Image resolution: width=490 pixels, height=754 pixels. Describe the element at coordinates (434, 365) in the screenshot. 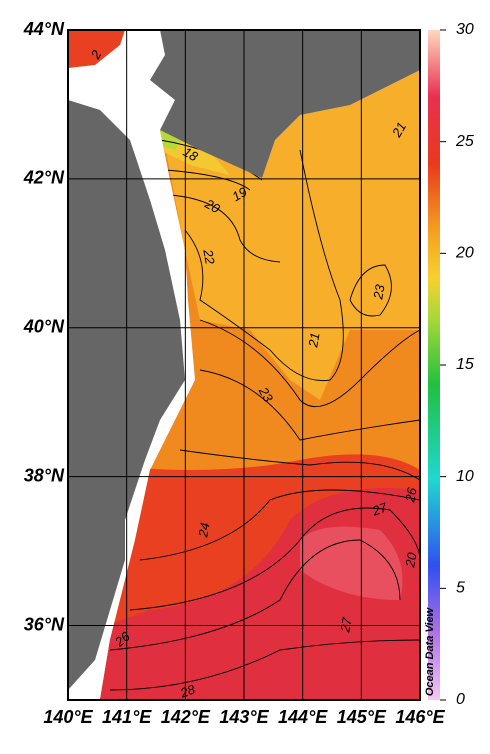

I see `colorbar` at that location.